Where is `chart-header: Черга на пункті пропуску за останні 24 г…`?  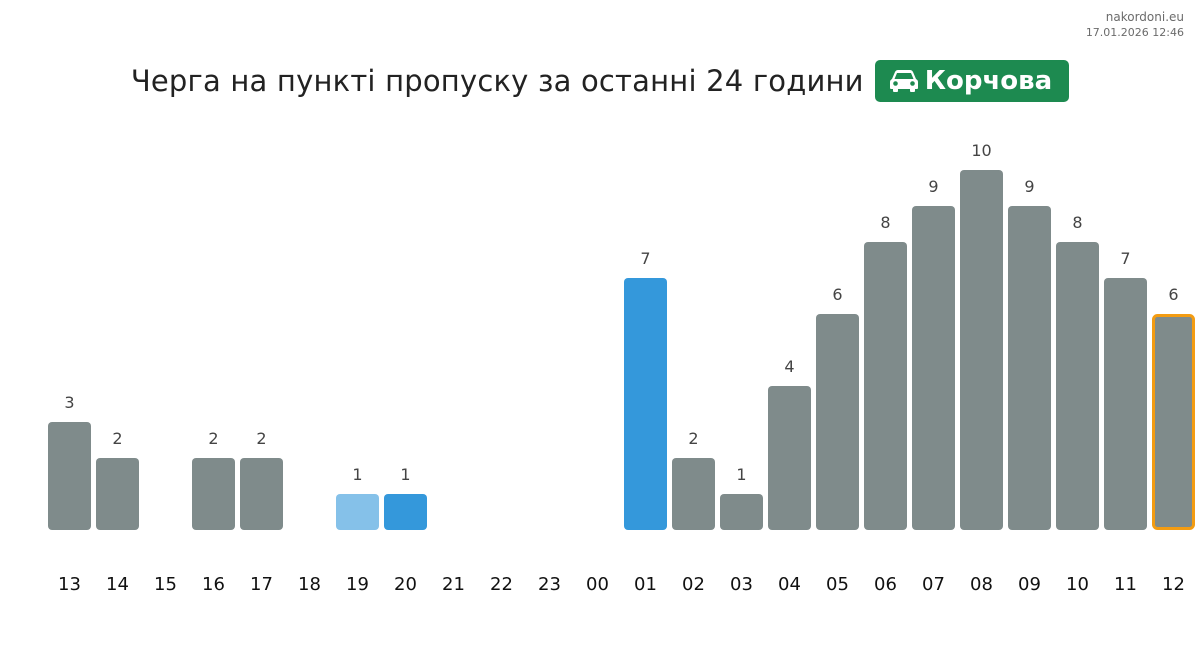 chart-header: Черга на пункті пропуску за останні 24 г… is located at coordinates (600, 81).